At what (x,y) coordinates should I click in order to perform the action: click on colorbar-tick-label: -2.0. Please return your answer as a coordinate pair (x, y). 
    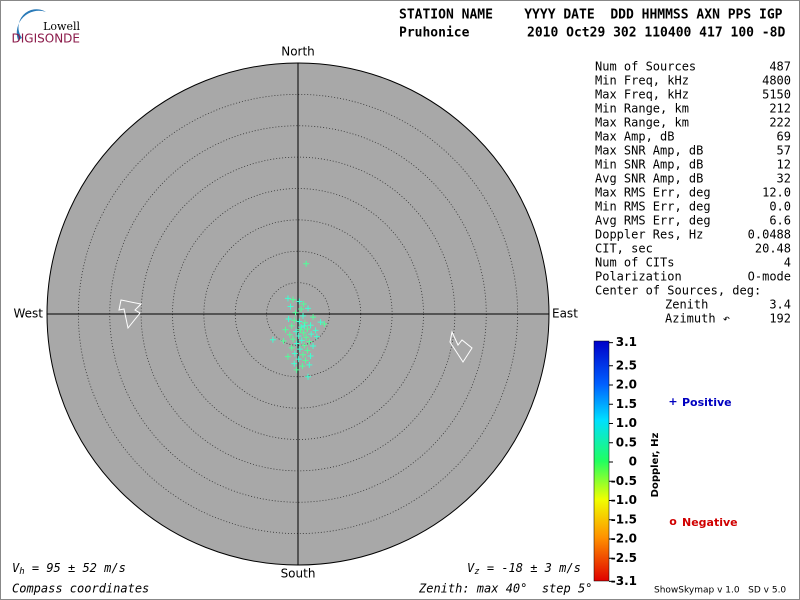
    Looking at the image, I should click on (624, 539).